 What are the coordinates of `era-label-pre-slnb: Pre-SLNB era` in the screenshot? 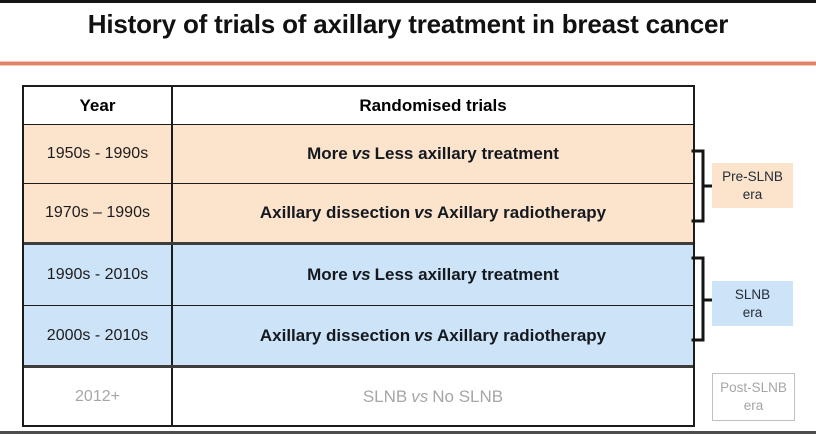 It's located at (752, 185).